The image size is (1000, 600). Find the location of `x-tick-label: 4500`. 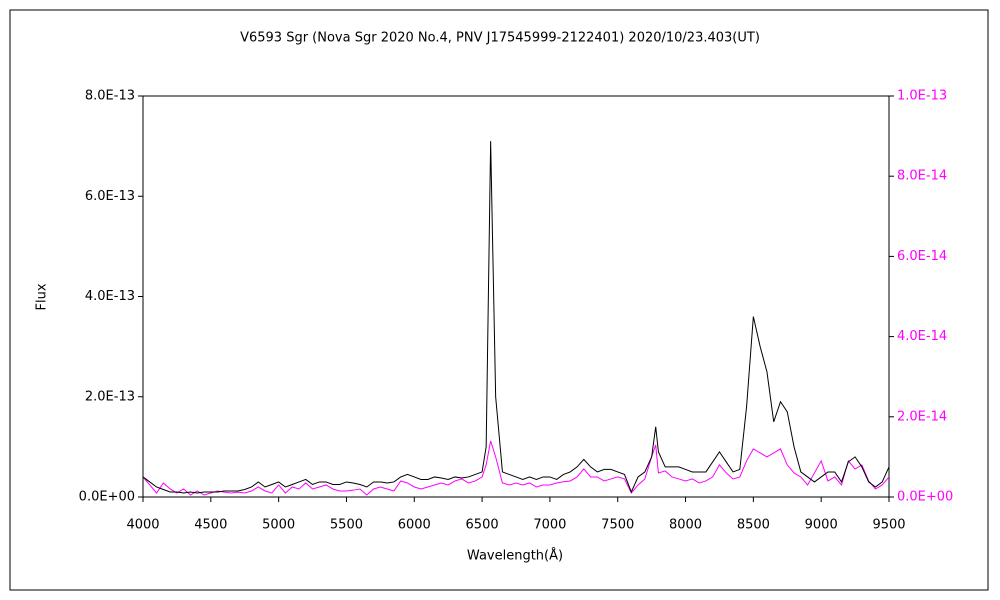

x-tick-label: 4500 is located at coordinates (210, 525).